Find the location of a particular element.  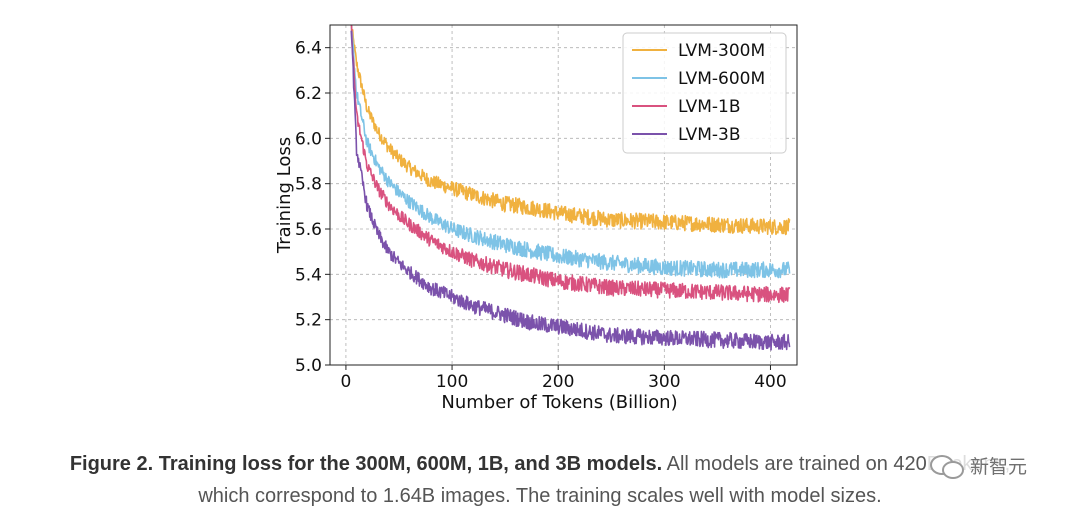

x-tick-label: 100 is located at coordinates (452, 382).